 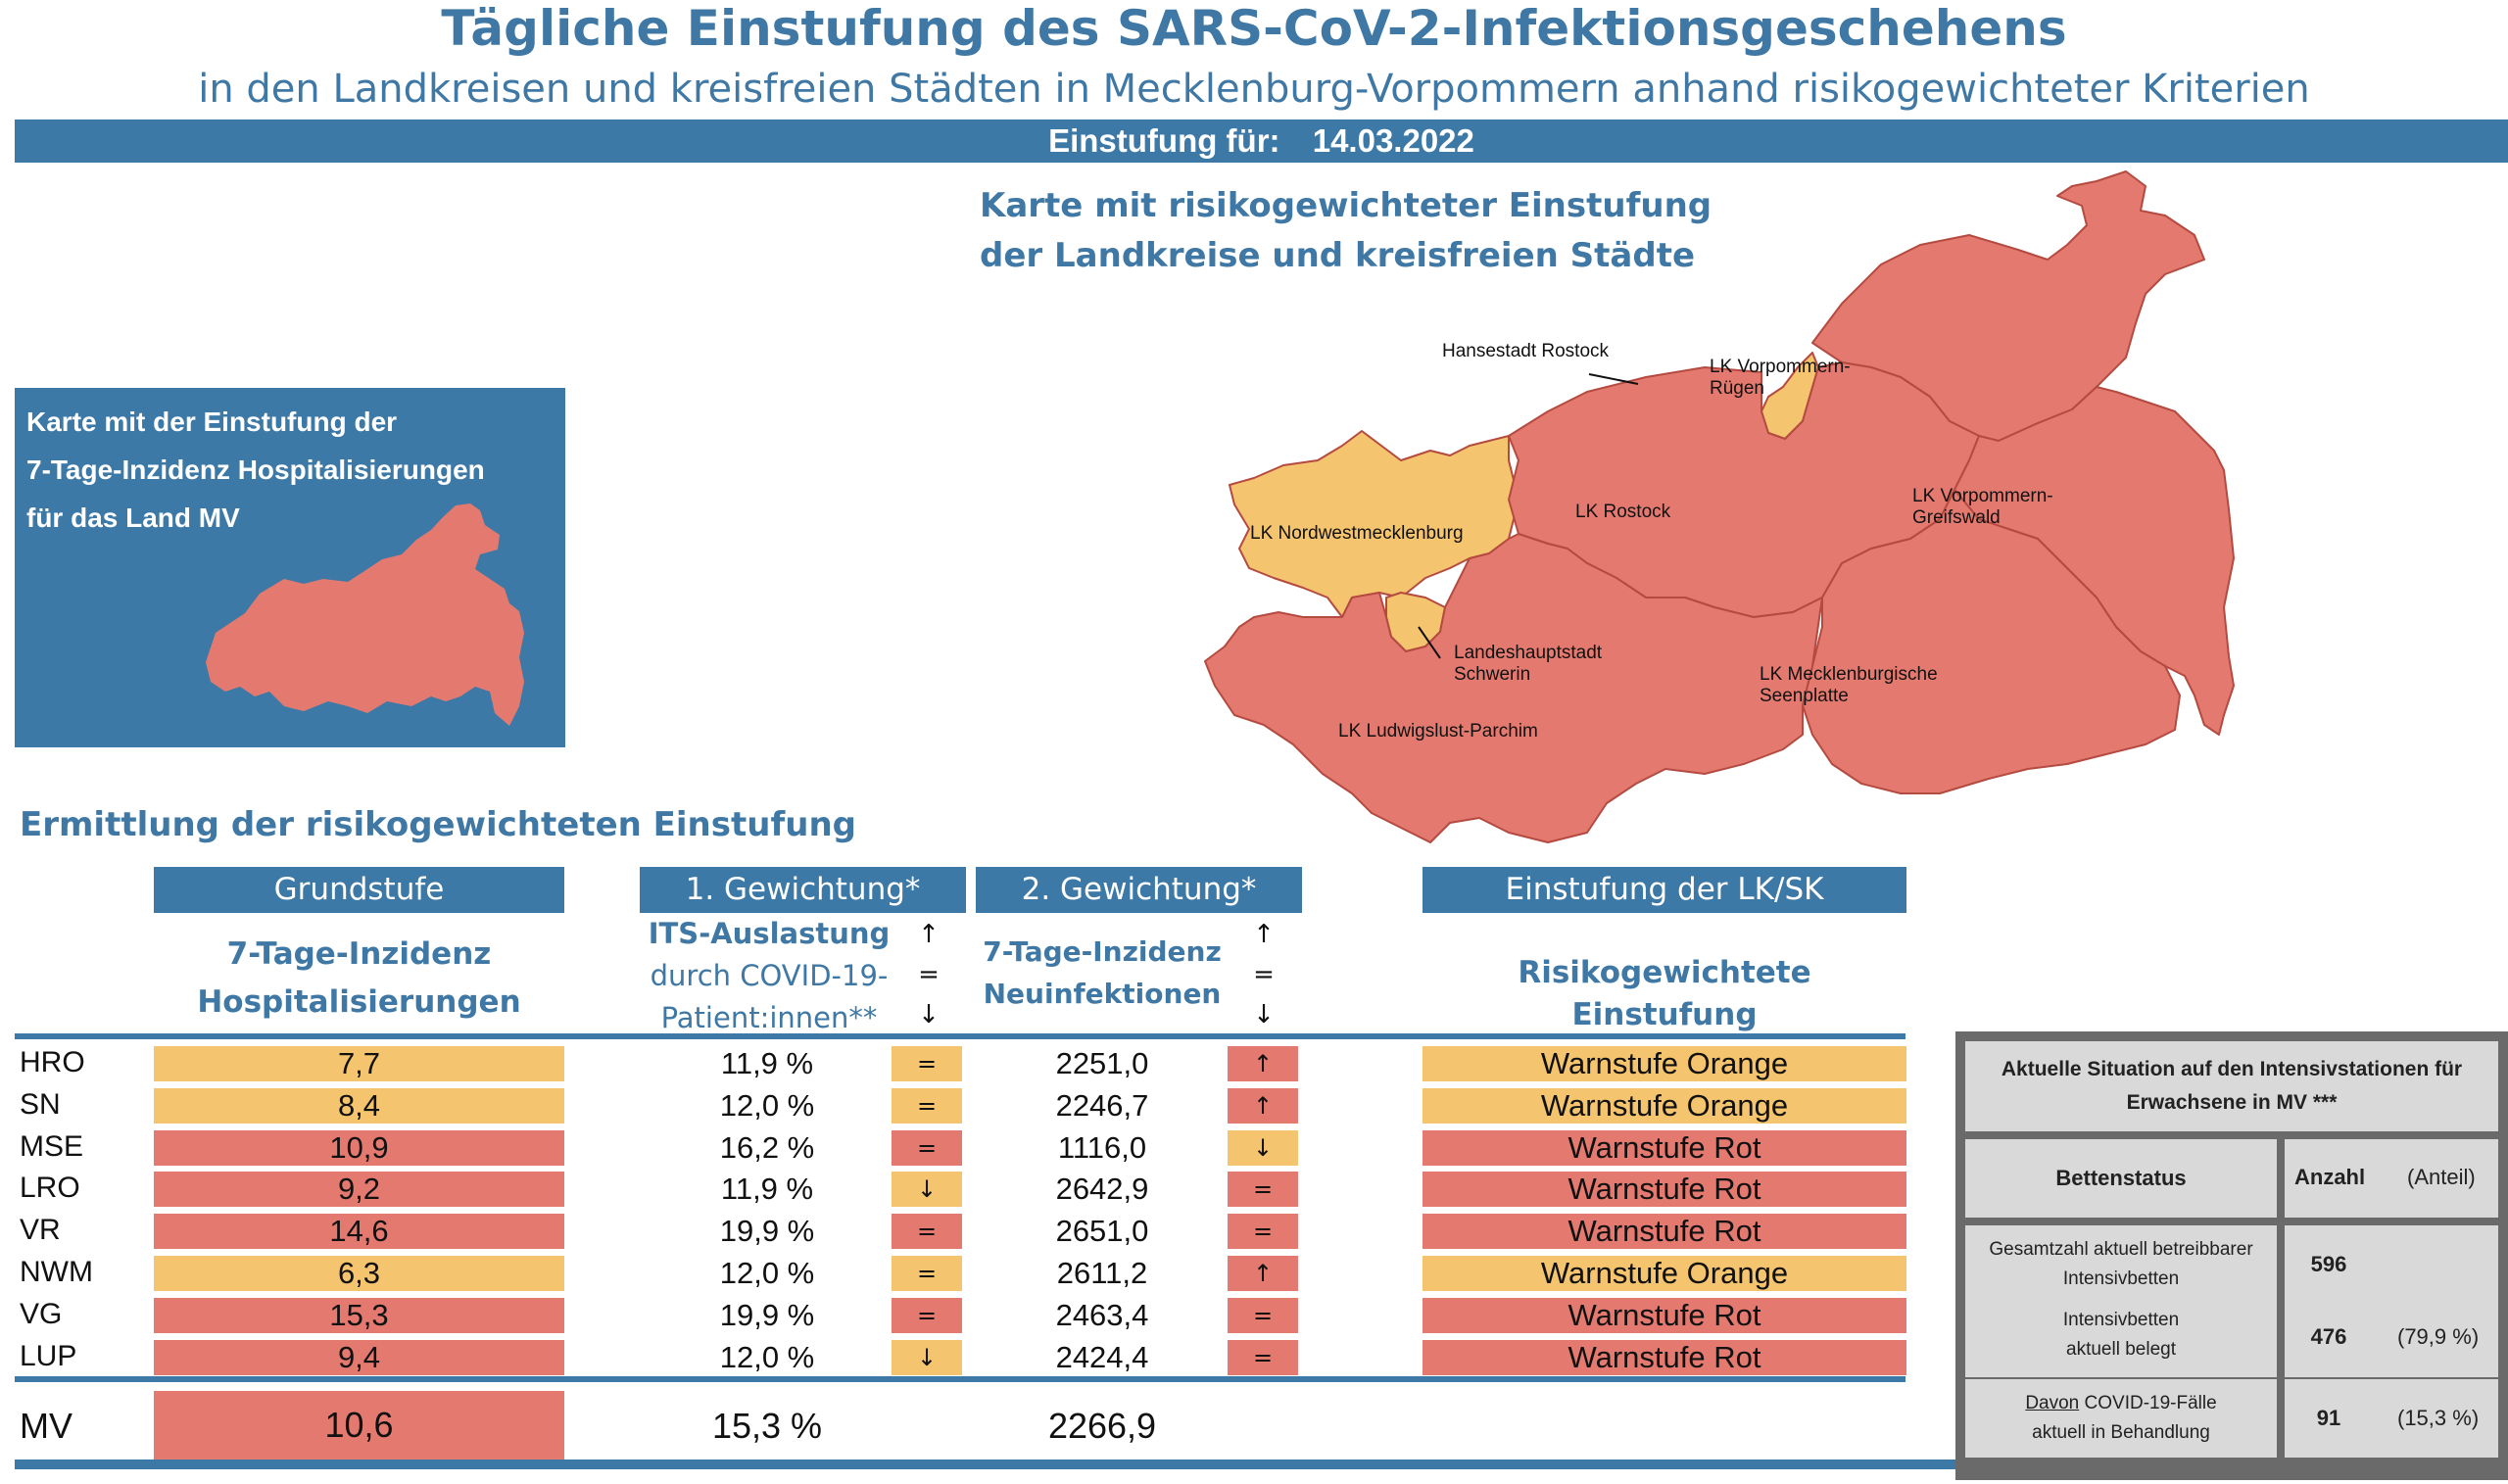 What do you see at coordinates (1613, 379) in the screenshot?
I see `hro-leader-line` at bounding box center [1613, 379].